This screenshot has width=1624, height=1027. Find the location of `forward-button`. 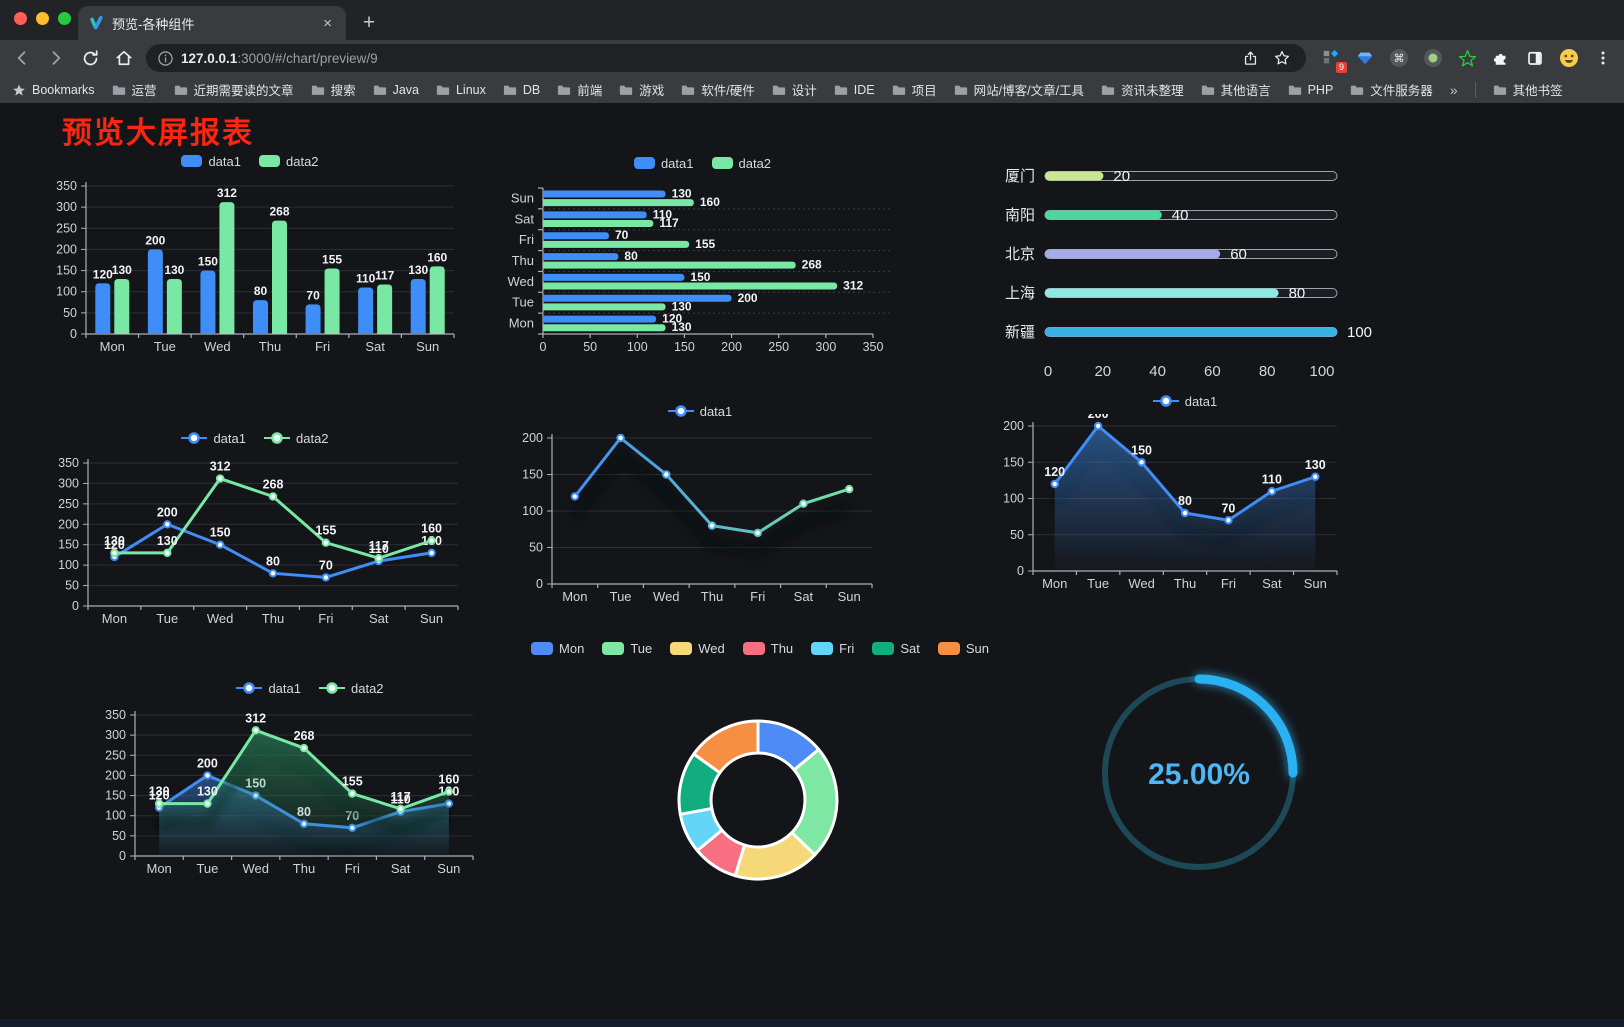

forward-button is located at coordinates (56, 58).